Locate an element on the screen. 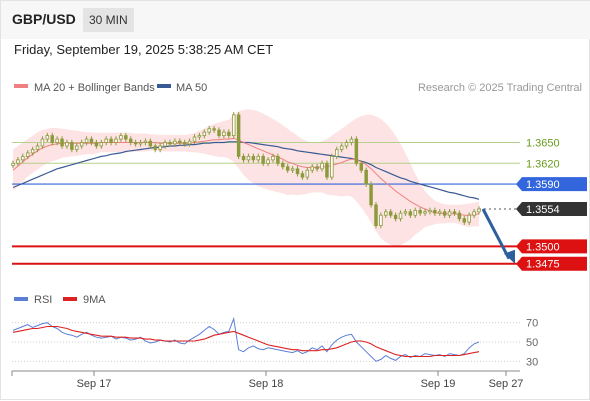 The height and width of the screenshot is (401, 590). ma50-legend-label: MA 50 is located at coordinates (191, 88).